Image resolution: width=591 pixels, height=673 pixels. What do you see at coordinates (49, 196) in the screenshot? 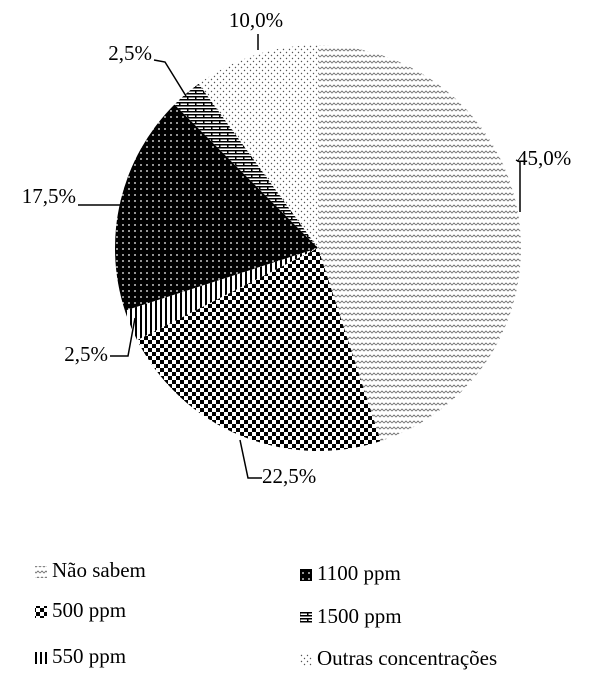
I see `data-label: 17,5%` at bounding box center [49, 196].